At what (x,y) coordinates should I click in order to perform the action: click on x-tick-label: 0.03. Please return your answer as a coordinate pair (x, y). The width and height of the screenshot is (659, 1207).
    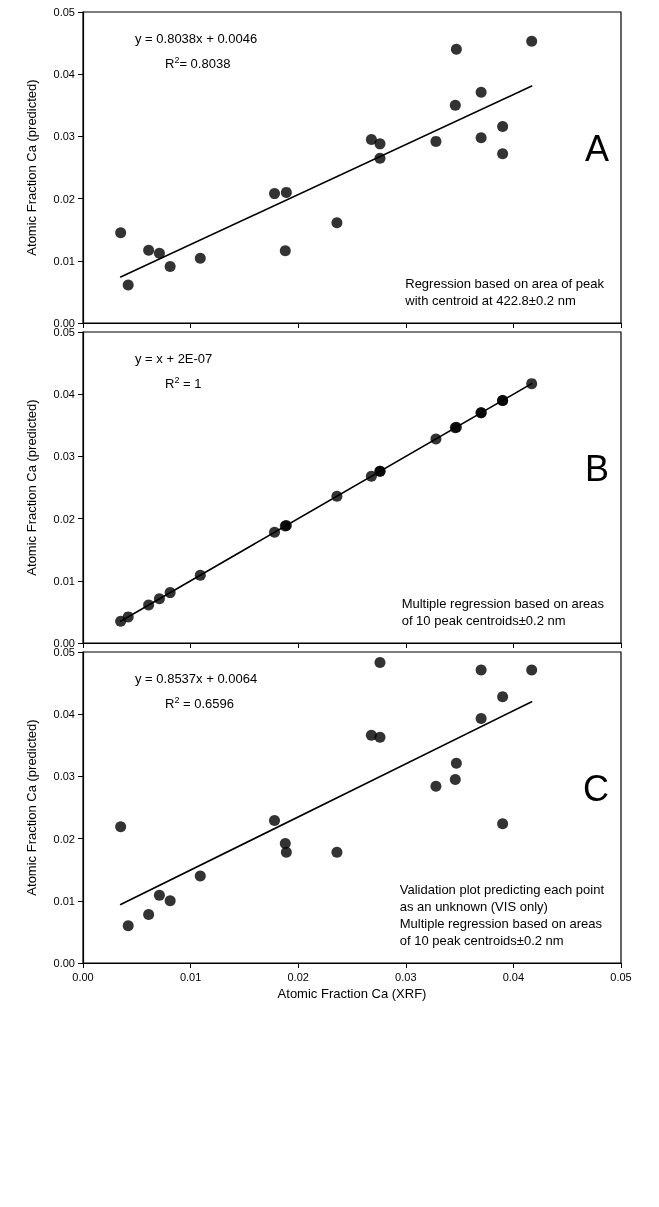
    Looking at the image, I should click on (406, 976).